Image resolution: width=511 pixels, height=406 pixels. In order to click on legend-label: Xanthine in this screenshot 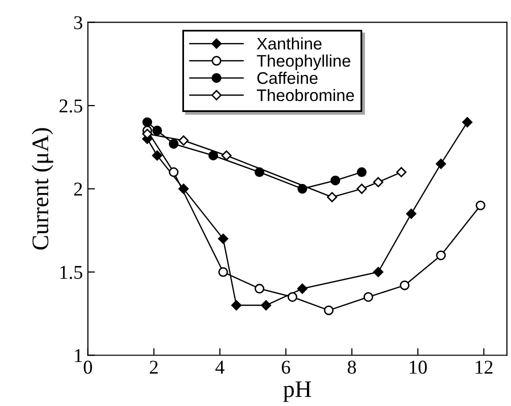, I will do `click(289, 43)`.